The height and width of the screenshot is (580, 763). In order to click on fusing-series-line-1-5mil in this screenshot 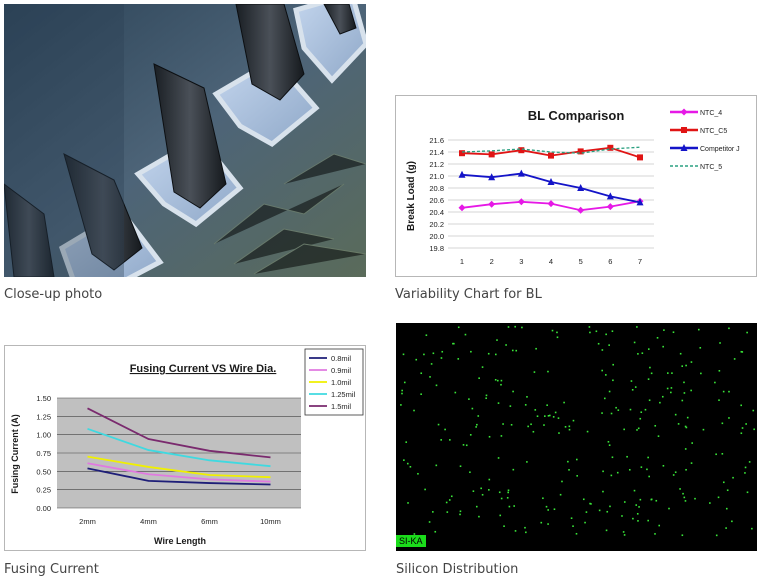, I will do `click(179, 433)`.